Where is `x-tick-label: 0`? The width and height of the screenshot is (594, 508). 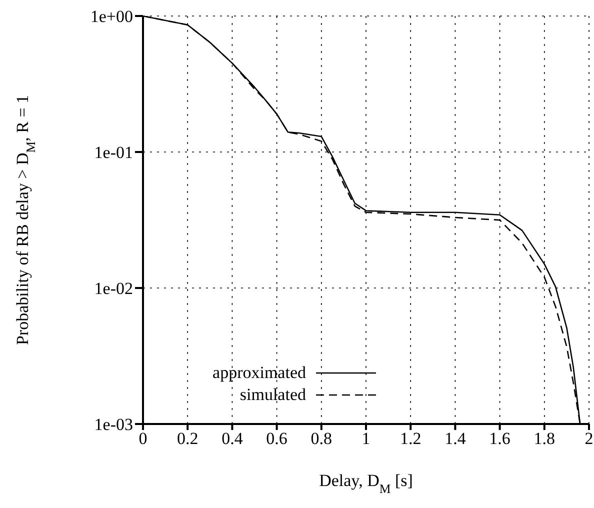 x-tick-label: 0 is located at coordinates (143, 438).